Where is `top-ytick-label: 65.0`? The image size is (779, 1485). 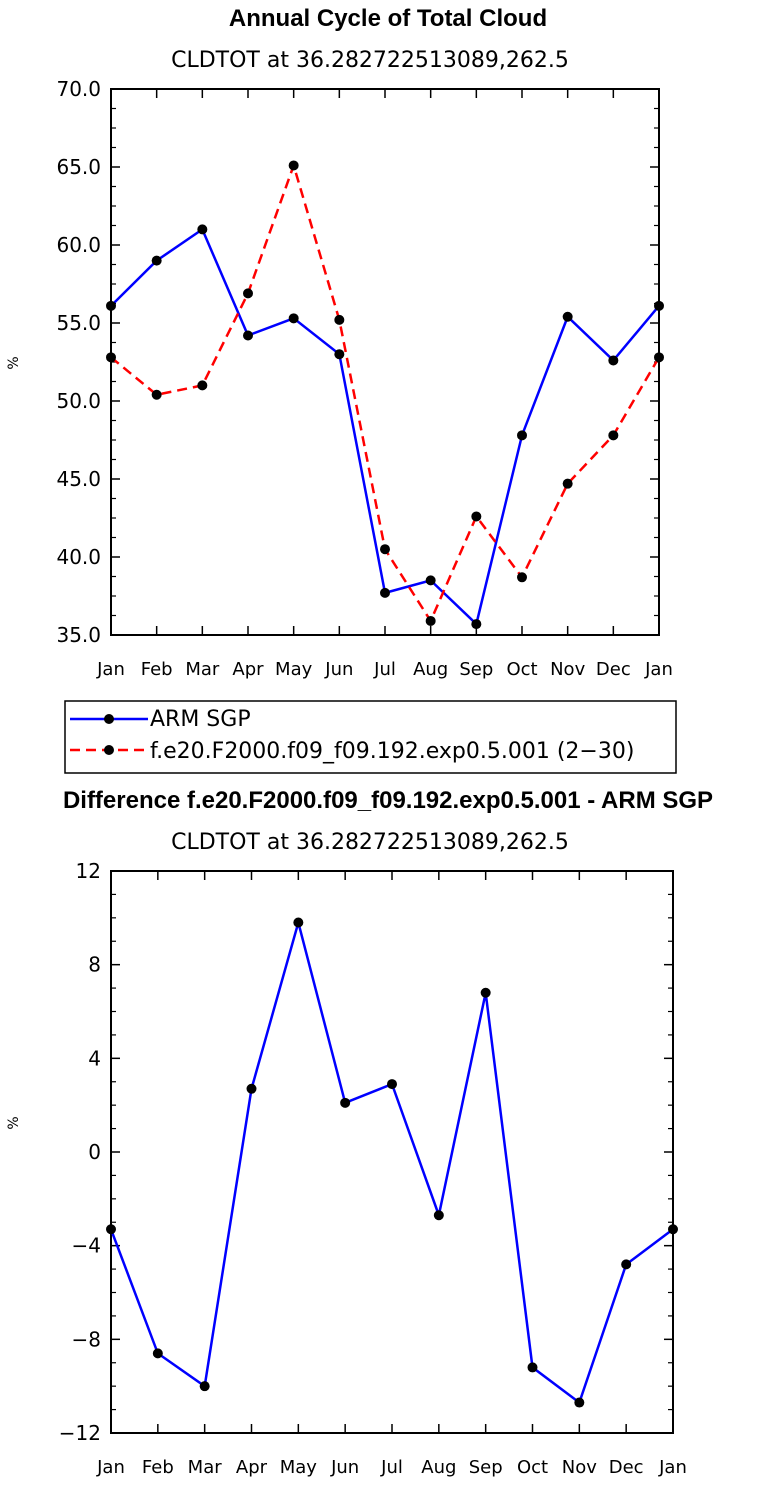 top-ytick-label: 65.0 is located at coordinates (78, 167).